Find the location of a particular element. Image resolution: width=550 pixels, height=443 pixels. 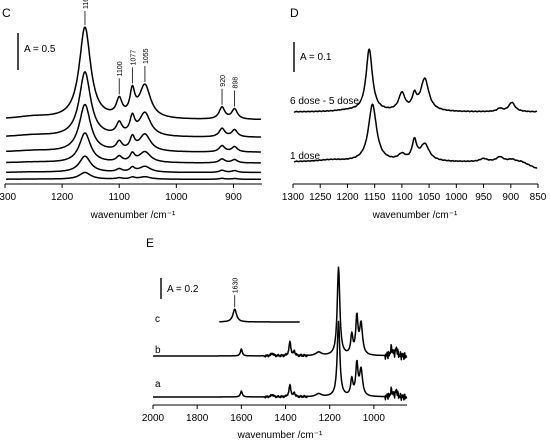

panel-c-annotation-1077: 1077 is located at coordinates (133, 58).